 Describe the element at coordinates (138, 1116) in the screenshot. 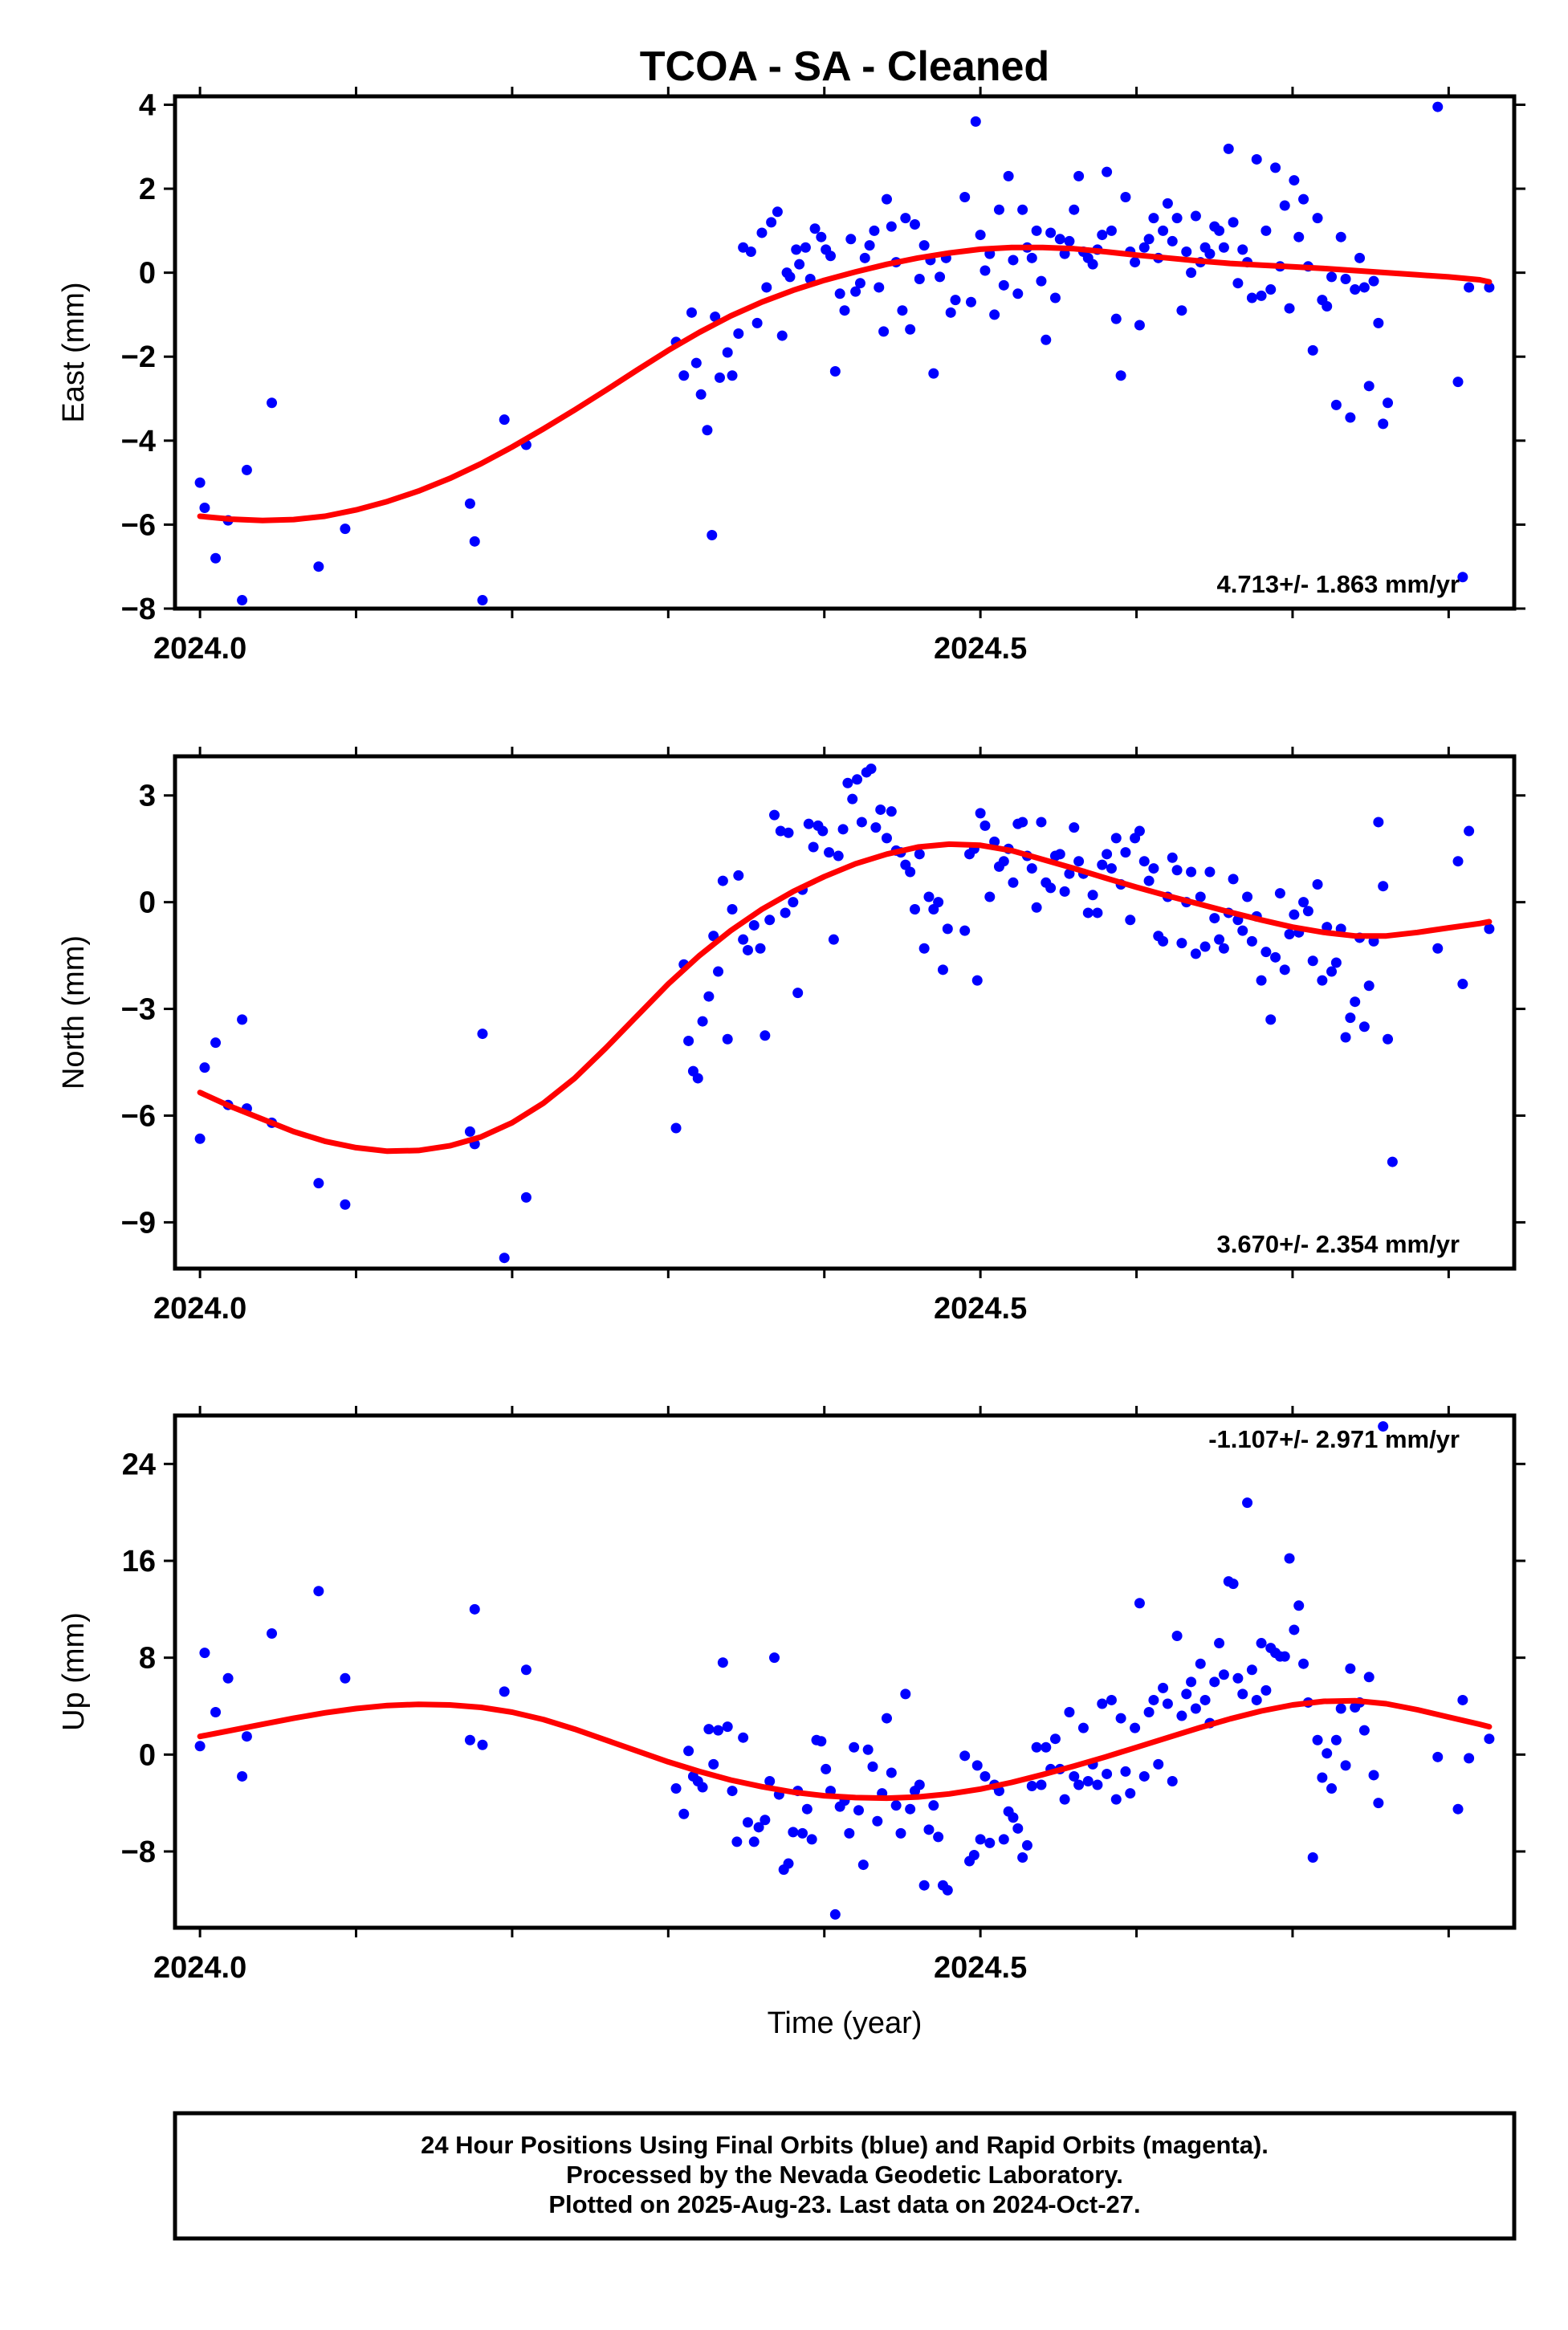

I see `y-tick-label: −6` at that location.